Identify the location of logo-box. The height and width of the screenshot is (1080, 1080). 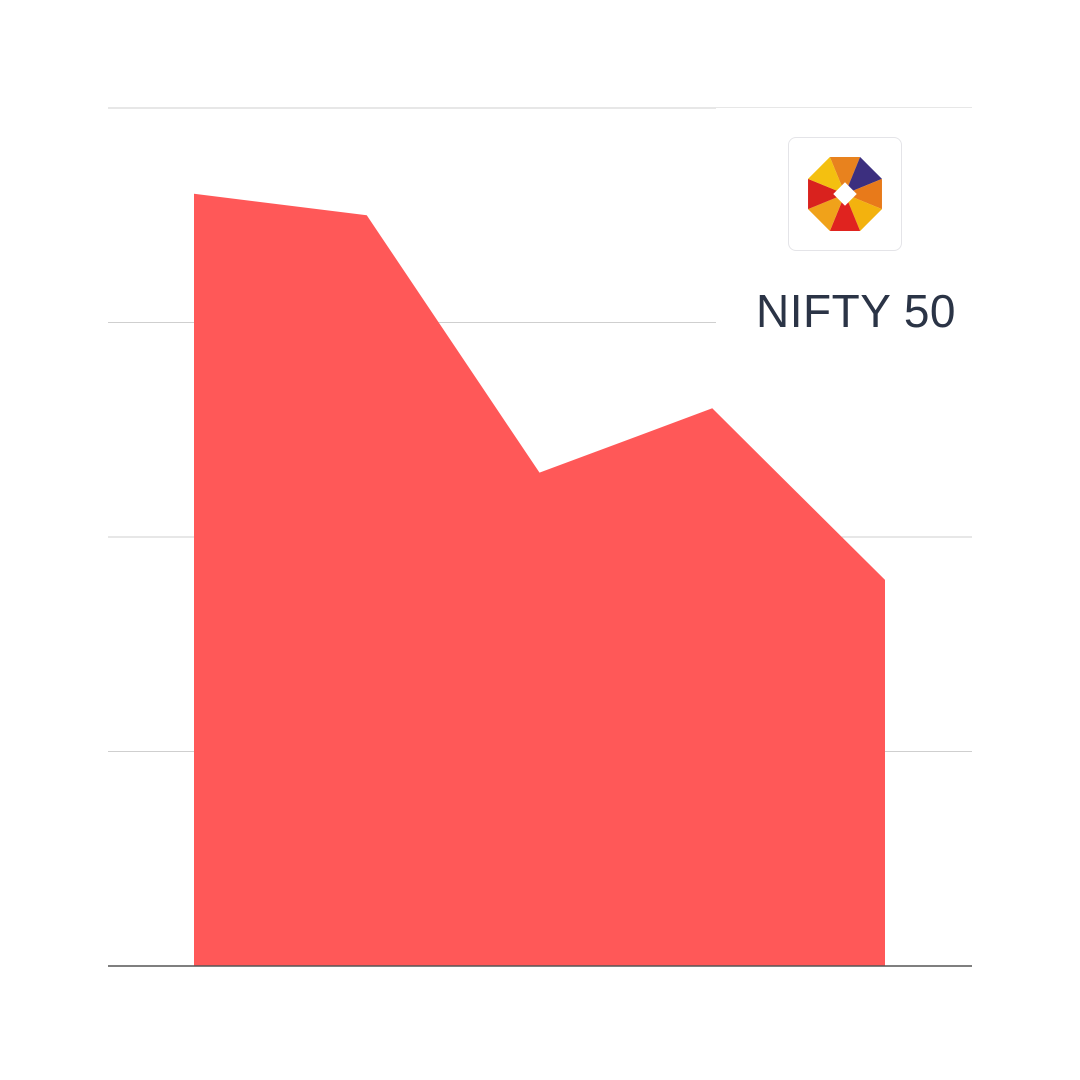
(845, 194).